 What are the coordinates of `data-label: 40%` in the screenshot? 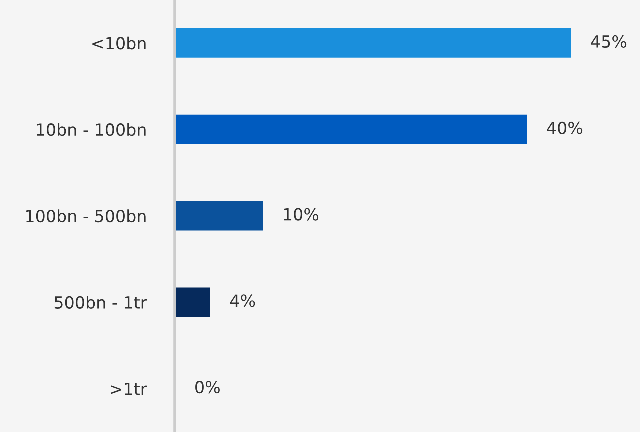 It's located at (565, 128).